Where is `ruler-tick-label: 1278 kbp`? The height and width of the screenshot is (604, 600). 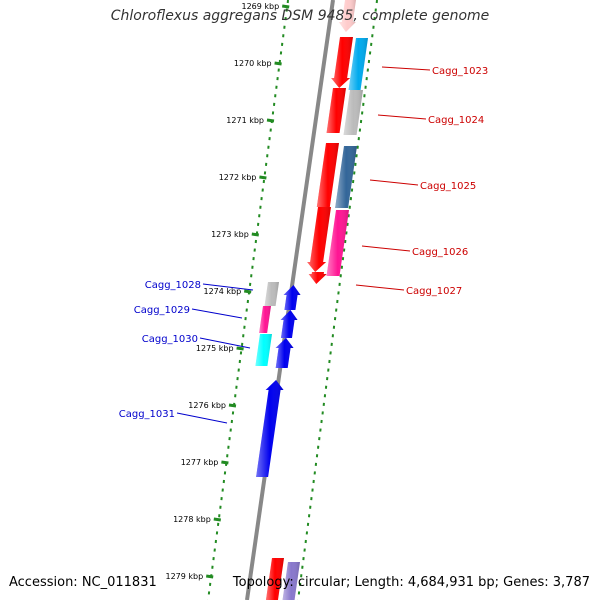
ruler-tick-label: 1278 kbp is located at coordinates (192, 519).